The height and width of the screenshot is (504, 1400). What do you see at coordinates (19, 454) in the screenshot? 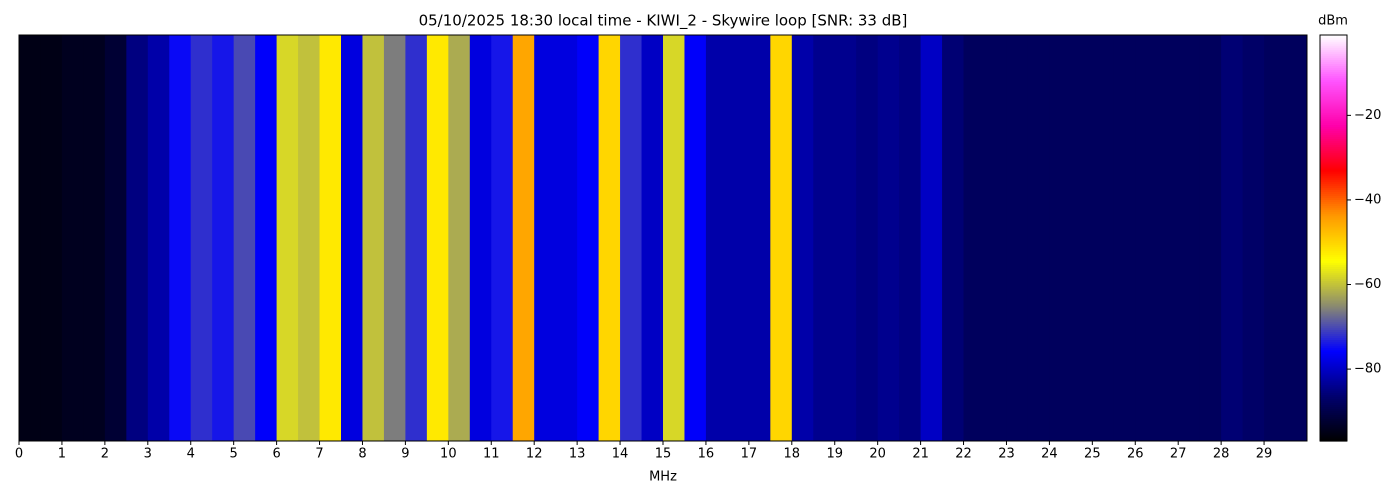
I see `x-tick-label: 0` at bounding box center [19, 454].